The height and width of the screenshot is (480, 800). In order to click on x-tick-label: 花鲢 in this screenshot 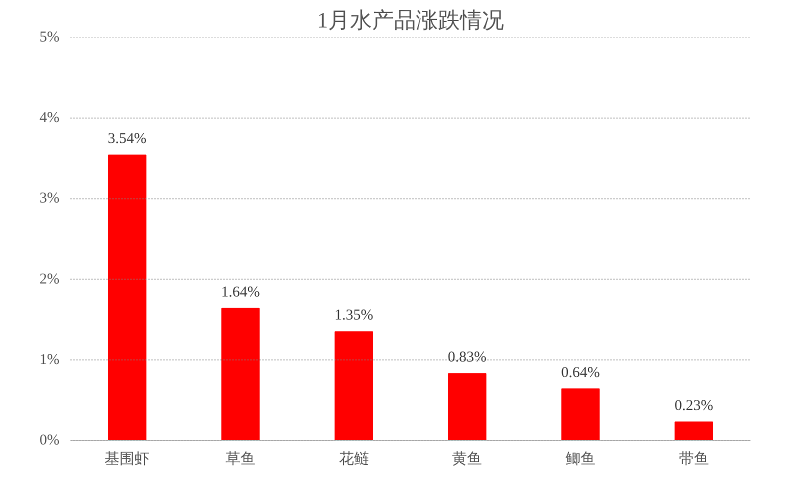, I will do `click(353, 459)`.